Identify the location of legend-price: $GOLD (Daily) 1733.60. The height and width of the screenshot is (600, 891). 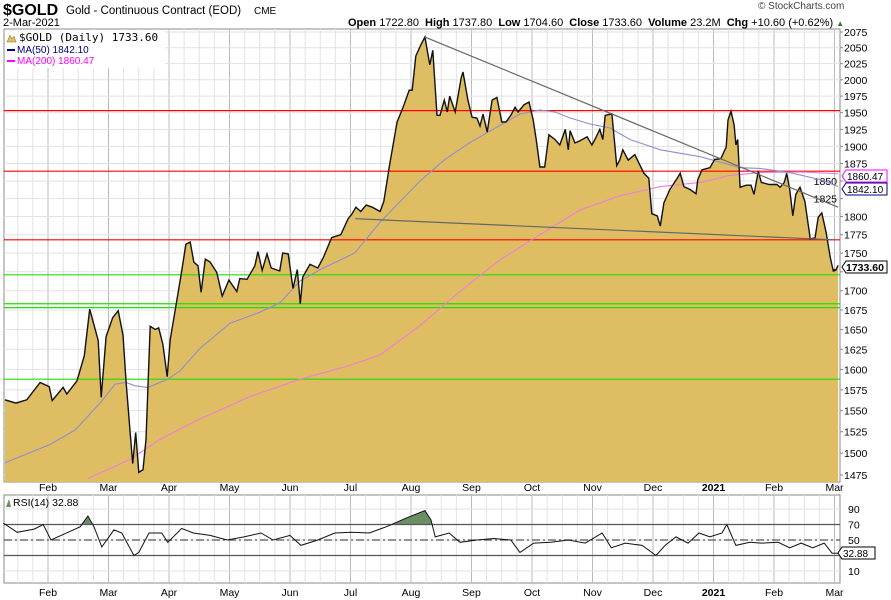
(88, 37).